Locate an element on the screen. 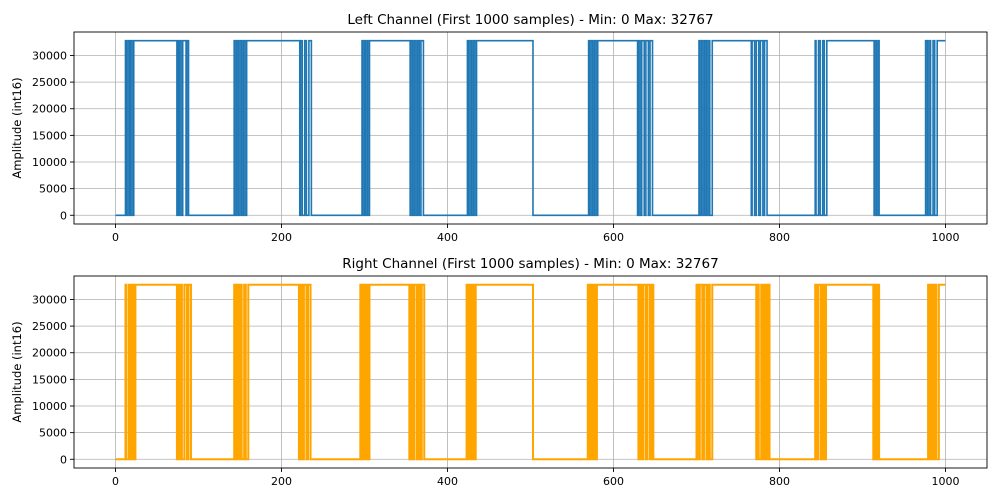  right-channel-y-tick-label: 30000 is located at coordinates (49, 299).